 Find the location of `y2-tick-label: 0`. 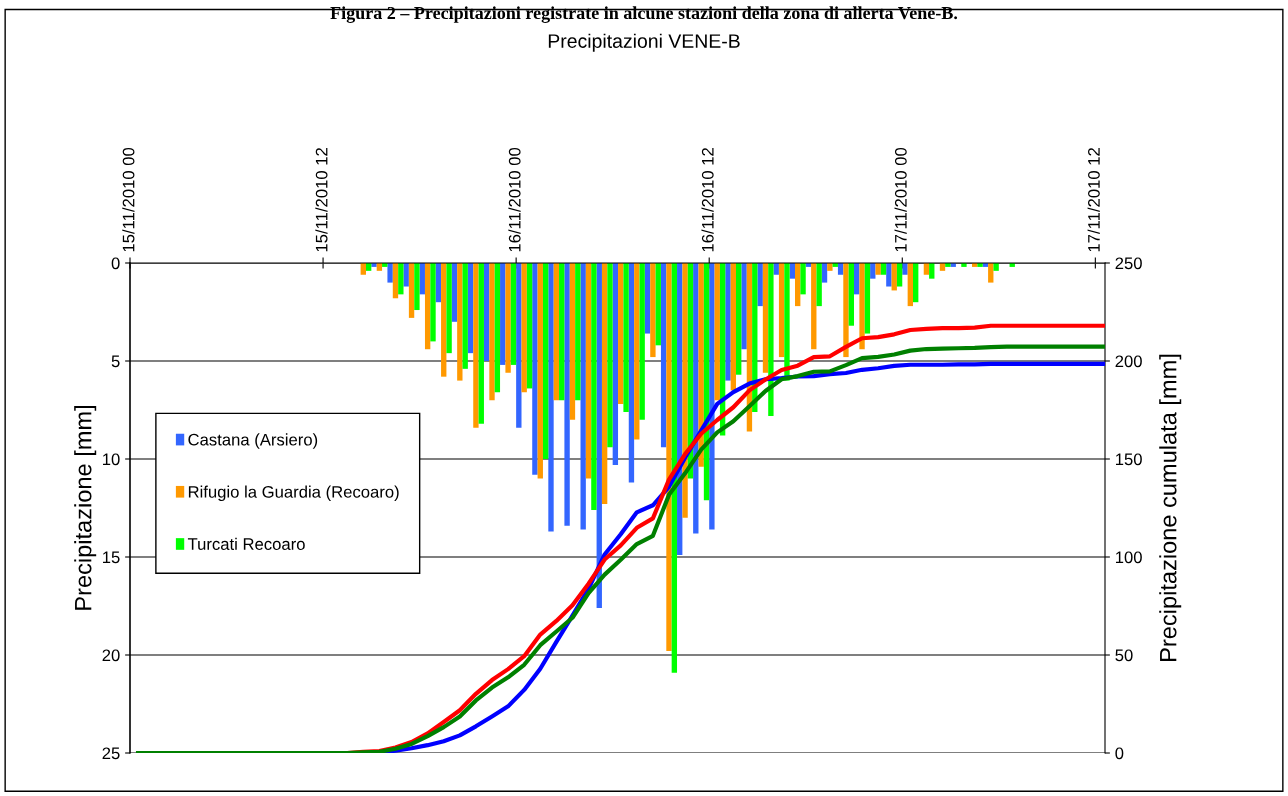

y2-tick-label: 0 is located at coordinates (1119, 753).